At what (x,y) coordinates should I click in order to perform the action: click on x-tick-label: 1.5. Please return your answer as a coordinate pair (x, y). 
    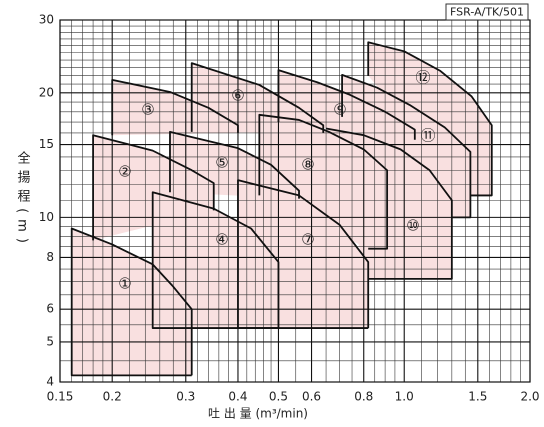
    Looking at the image, I should click on (477, 397).